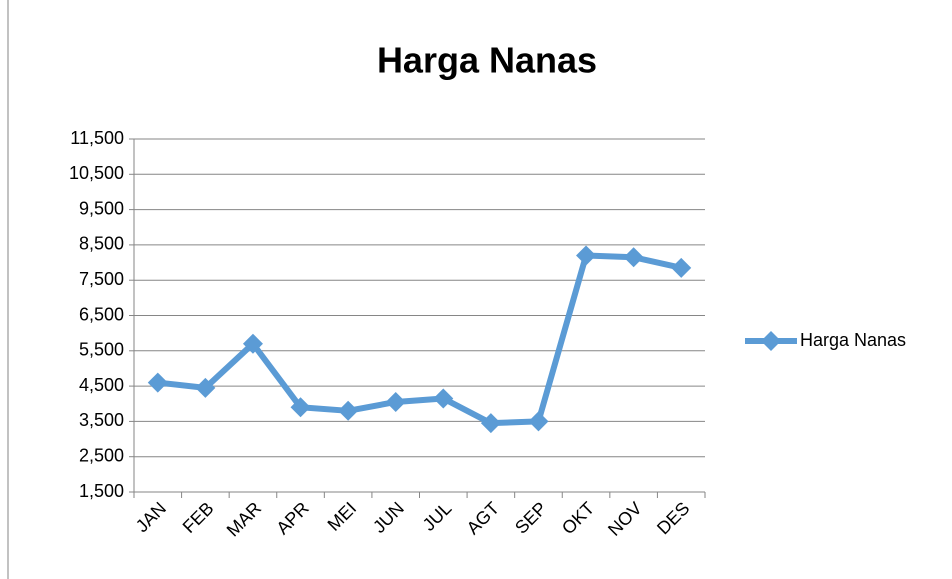  Describe the element at coordinates (101, 385) in the screenshot. I see `y-tick-label: 4,500` at that location.